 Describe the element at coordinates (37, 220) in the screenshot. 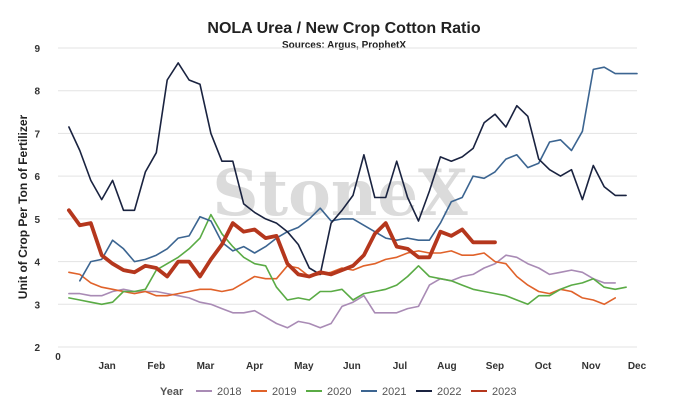

I see `y-tick-label-5: 5` at that location.